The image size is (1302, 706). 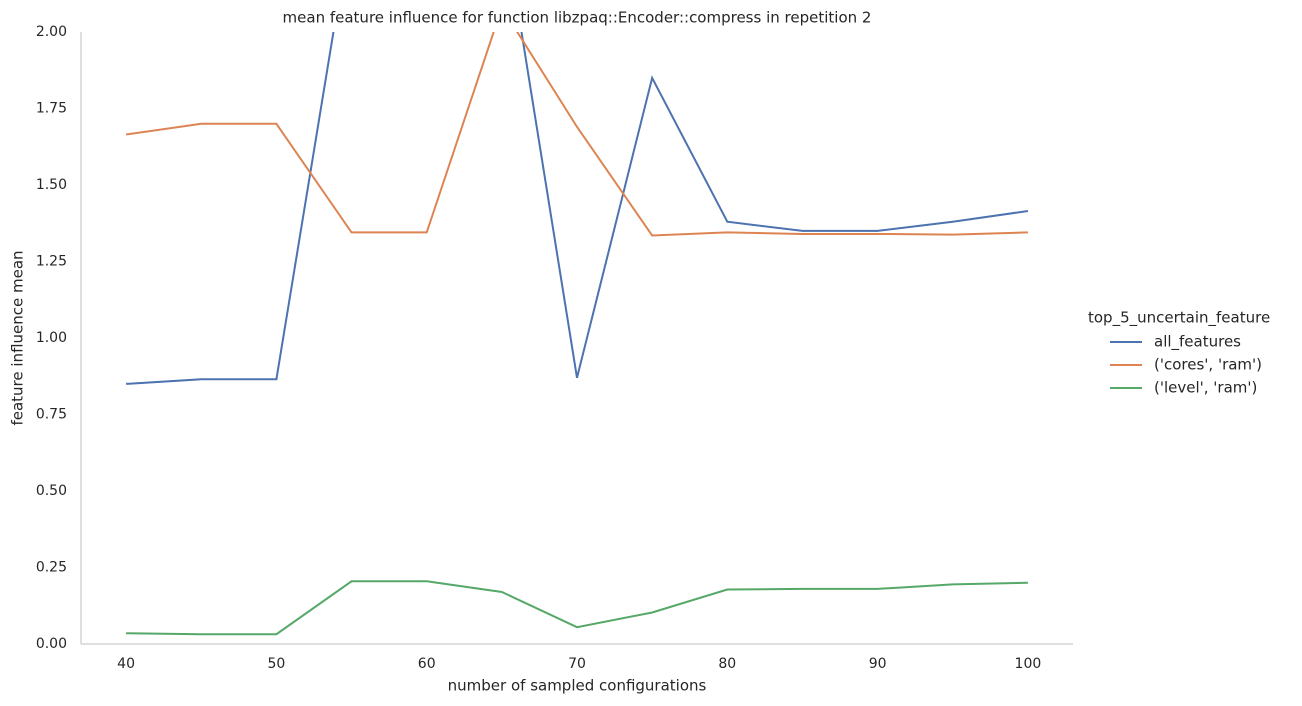 I want to click on y-axis-label: feature influence mean, so click(x=18, y=337).